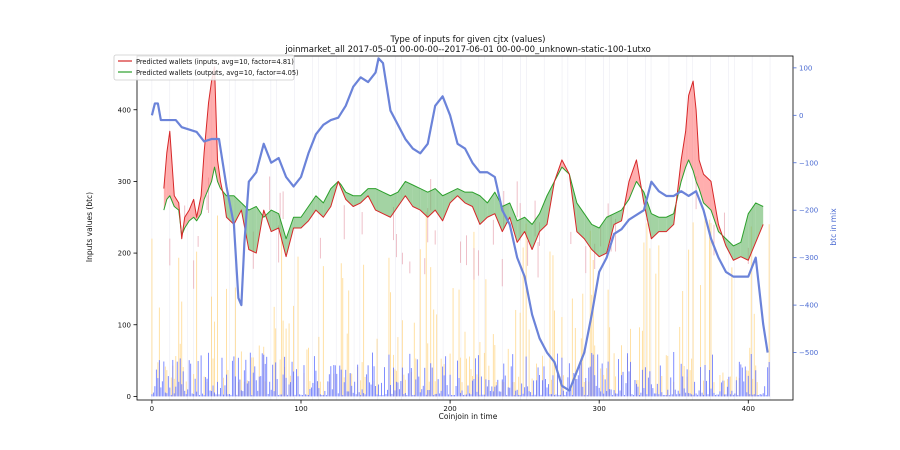 The width and height of the screenshot is (900, 450). I want to click on x-tick-label: 200, so click(449, 409).